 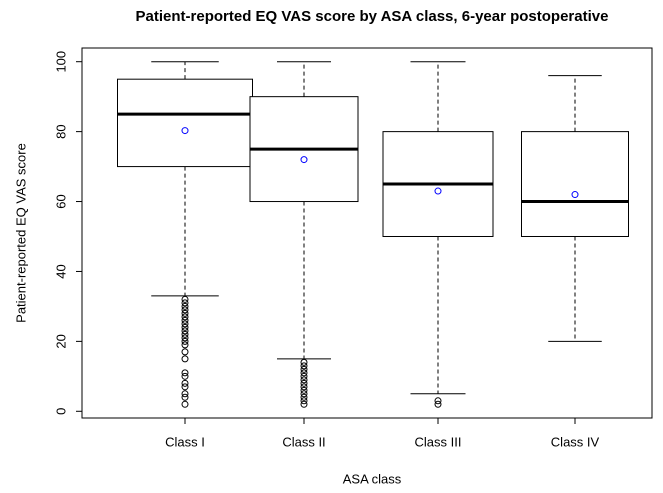 What do you see at coordinates (185, 441) in the screenshot?
I see `x-tick-label: Class I` at bounding box center [185, 441].